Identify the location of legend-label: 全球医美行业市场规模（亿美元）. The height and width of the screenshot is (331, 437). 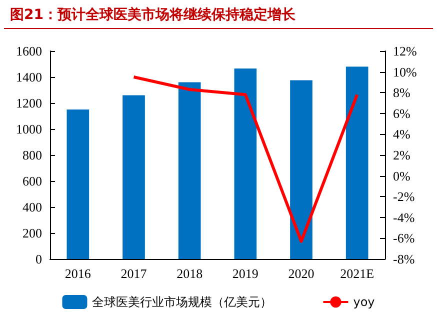
(182, 302).